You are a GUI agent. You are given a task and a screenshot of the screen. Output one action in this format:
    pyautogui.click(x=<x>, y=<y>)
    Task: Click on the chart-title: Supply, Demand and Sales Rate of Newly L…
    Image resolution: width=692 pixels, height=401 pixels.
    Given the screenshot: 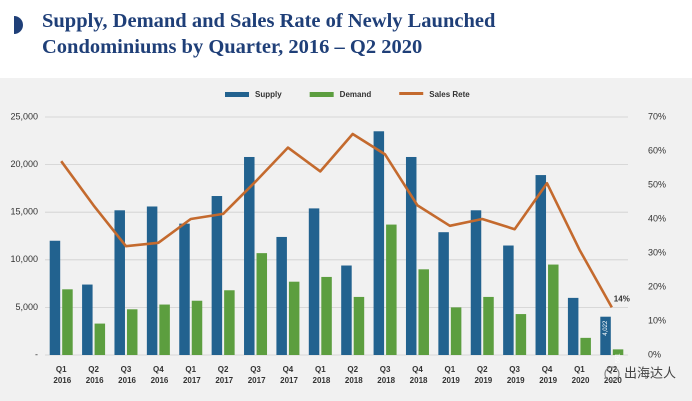 What is the action you would take?
    pyautogui.click(x=269, y=34)
    